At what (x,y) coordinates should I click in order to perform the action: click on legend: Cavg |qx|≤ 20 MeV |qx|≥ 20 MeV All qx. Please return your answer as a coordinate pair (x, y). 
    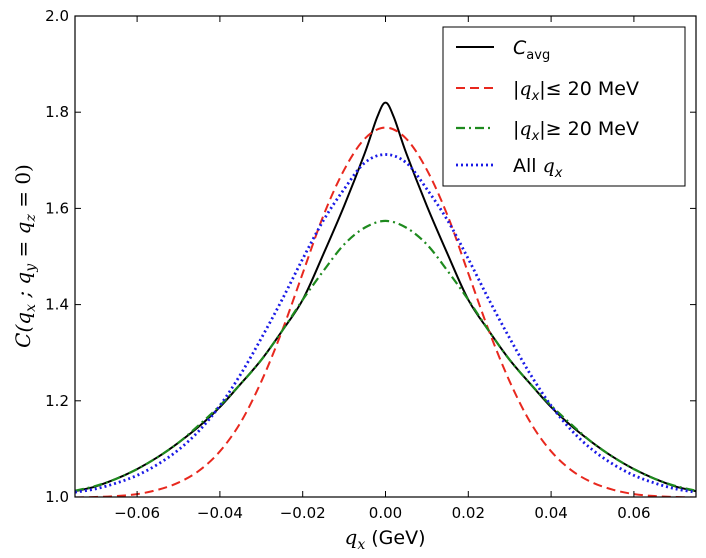
    Looking at the image, I should click on (564, 106).